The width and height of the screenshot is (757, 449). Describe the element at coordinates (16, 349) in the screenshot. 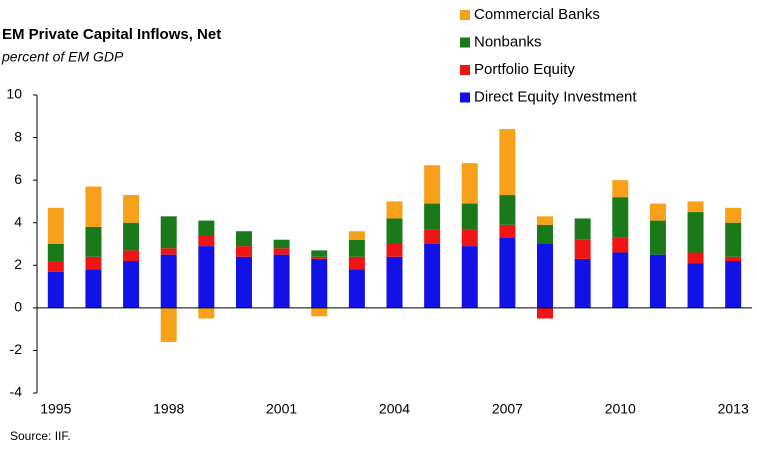

I see `y-tick-label: -2` at that location.